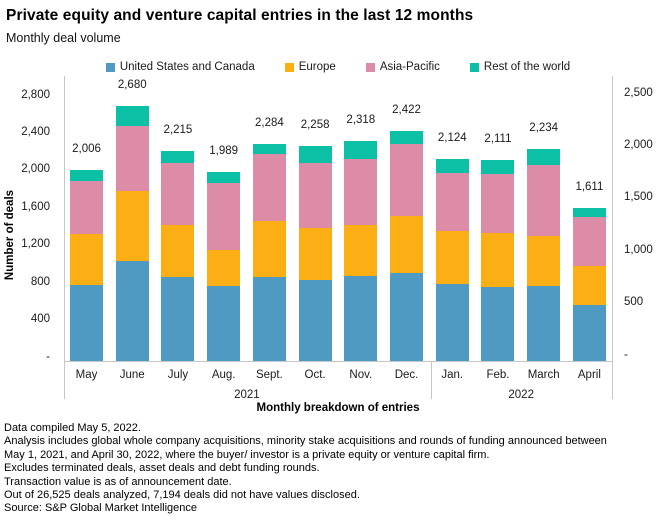  Describe the element at coordinates (35, 132) in the screenshot. I see `left-axis-tick-label: 2,400` at that location.